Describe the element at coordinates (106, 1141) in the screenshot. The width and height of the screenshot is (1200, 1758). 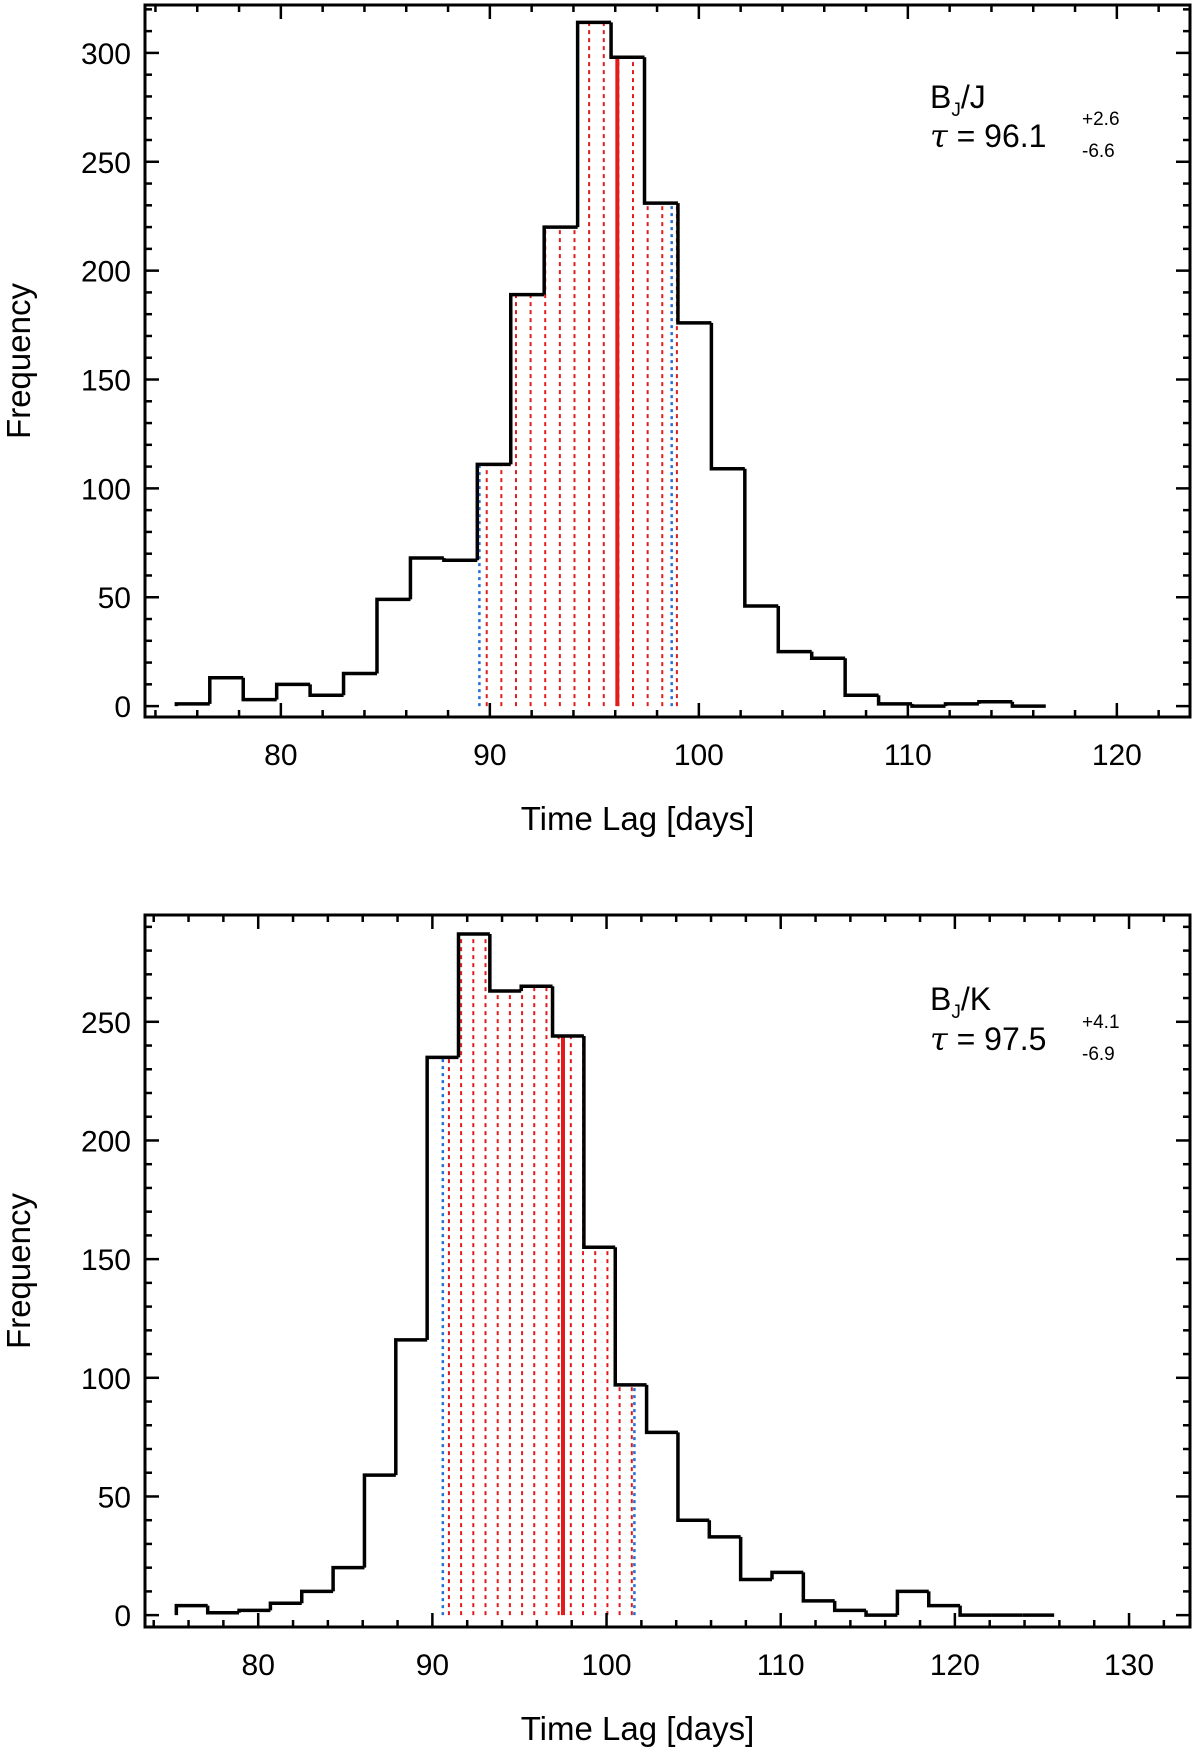
I see `y-tick-label: 200` at that location.